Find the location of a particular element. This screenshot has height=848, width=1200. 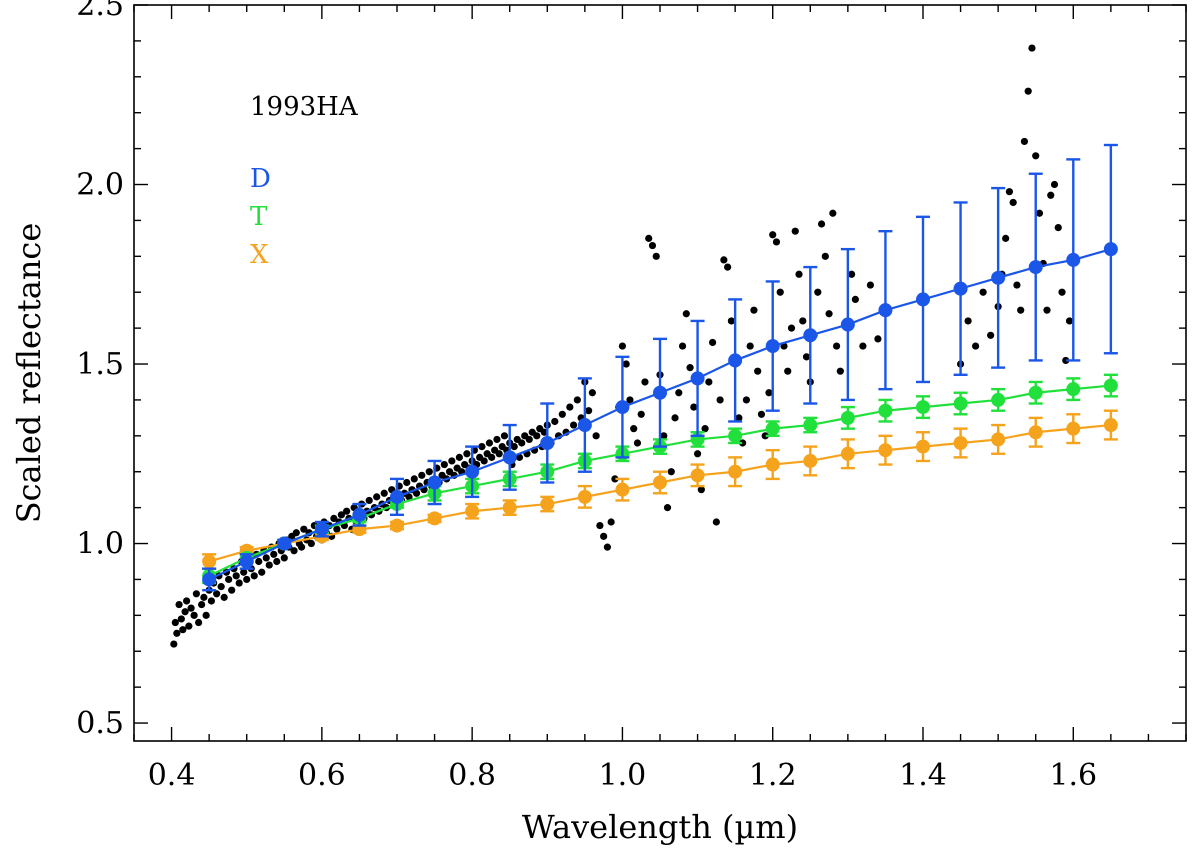

y-tick-label: 2.5 is located at coordinates (100, 11).